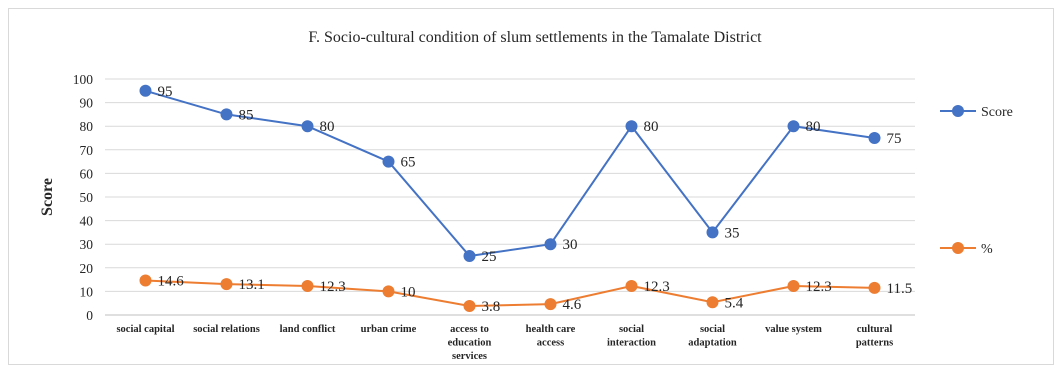 This screenshot has height=371, width=1064. I want to click on data-label: 11.5, so click(900, 289).